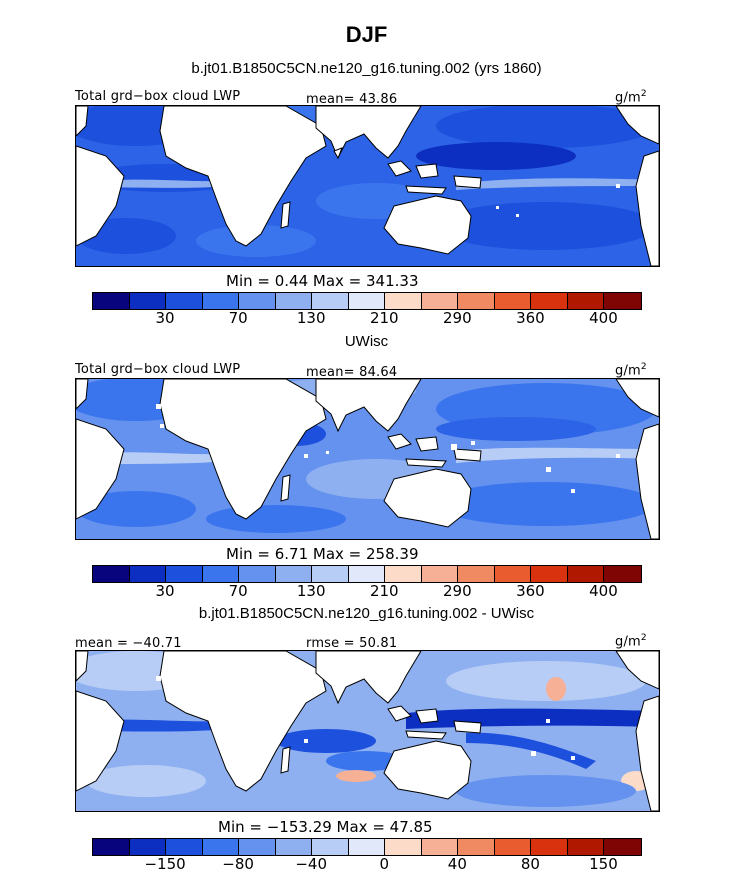  I want to click on panel-1-colorbar, so click(367, 301).